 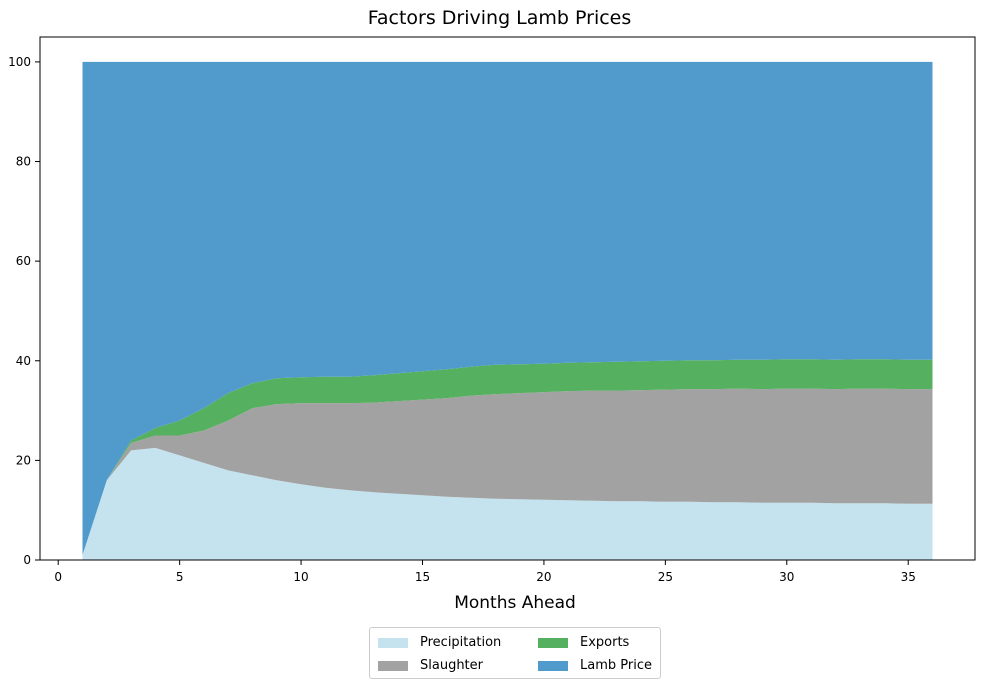 What do you see at coordinates (499, 18) in the screenshot?
I see `chart-title: Factors Driving Lamb Prices` at bounding box center [499, 18].